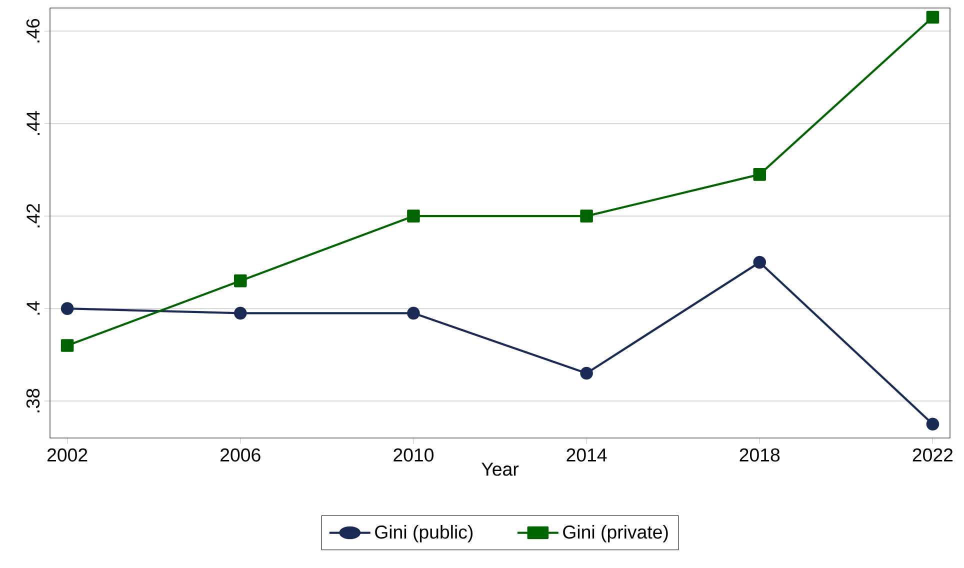 The height and width of the screenshot is (568, 964). What do you see at coordinates (615, 533) in the screenshot?
I see `legend-label: Gini (private)` at bounding box center [615, 533].